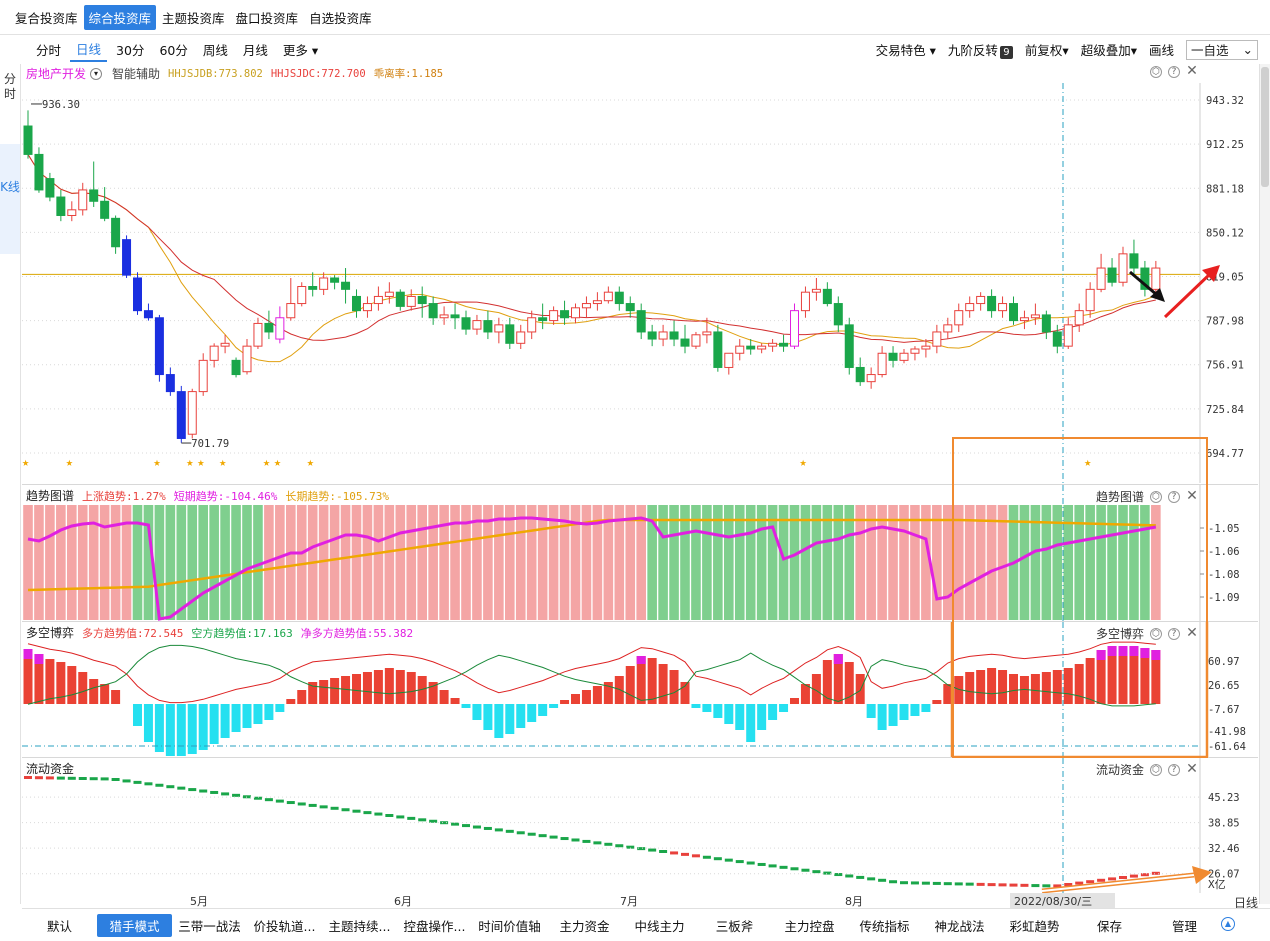 The image size is (1270, 941). What do you see at coordinates (134, 925) in the screenshot?
I see `strategy-1: 猎手模式` at bounding box center [134, 925].